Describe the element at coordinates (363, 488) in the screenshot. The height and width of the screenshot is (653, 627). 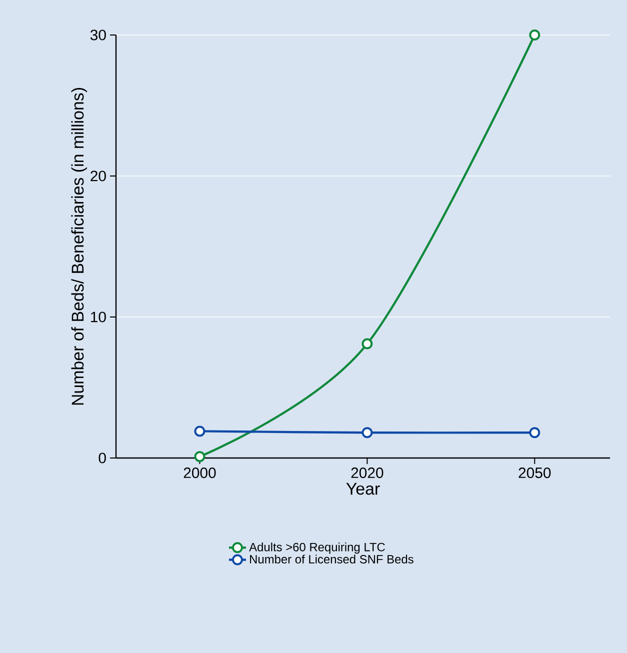
I see `x-axis-title: Year` at that location.